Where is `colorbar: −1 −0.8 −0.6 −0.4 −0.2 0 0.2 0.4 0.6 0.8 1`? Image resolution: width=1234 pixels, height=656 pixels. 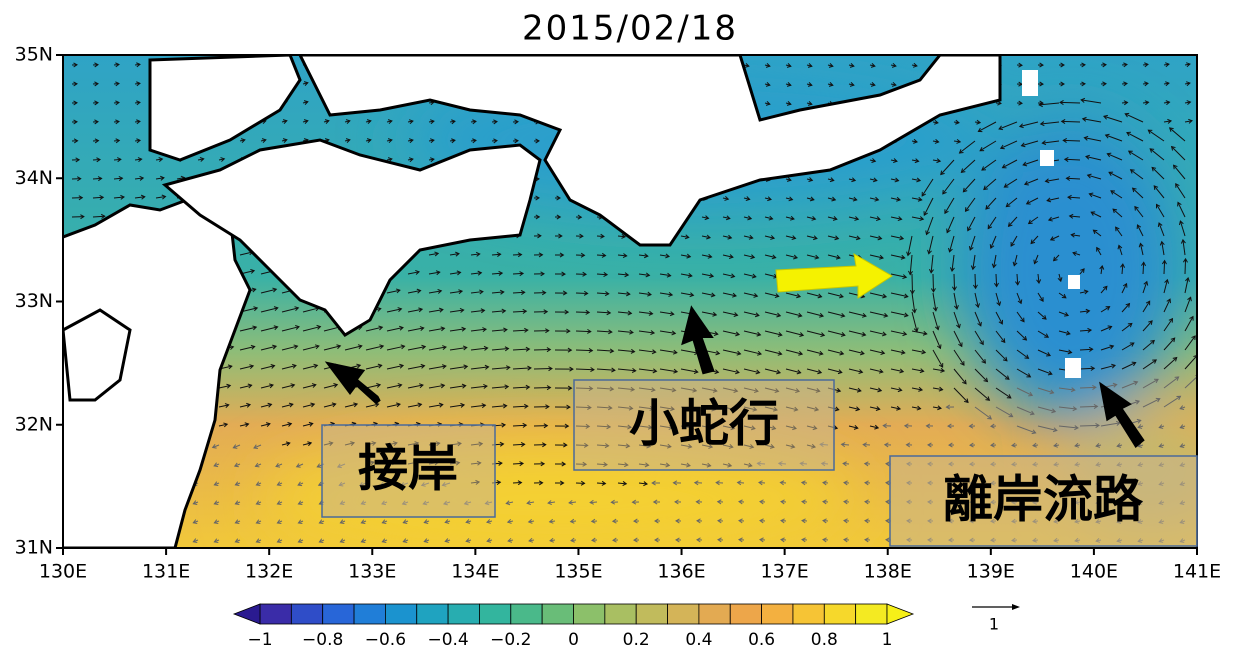
colorbar: −1 −0.8 −0.6 −0.4 −0.2 0 0.2 0.4 0.6 0.8 1 is located at coordinates (573, 626).